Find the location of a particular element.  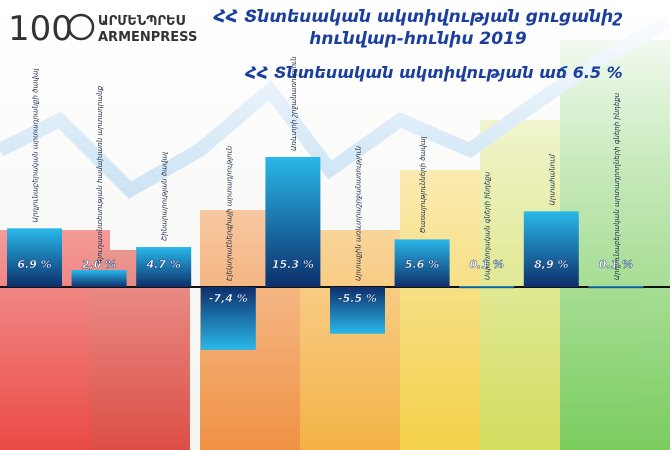

category-label: Առևտրի շրջանառություն is located at coordinates (294, 103).